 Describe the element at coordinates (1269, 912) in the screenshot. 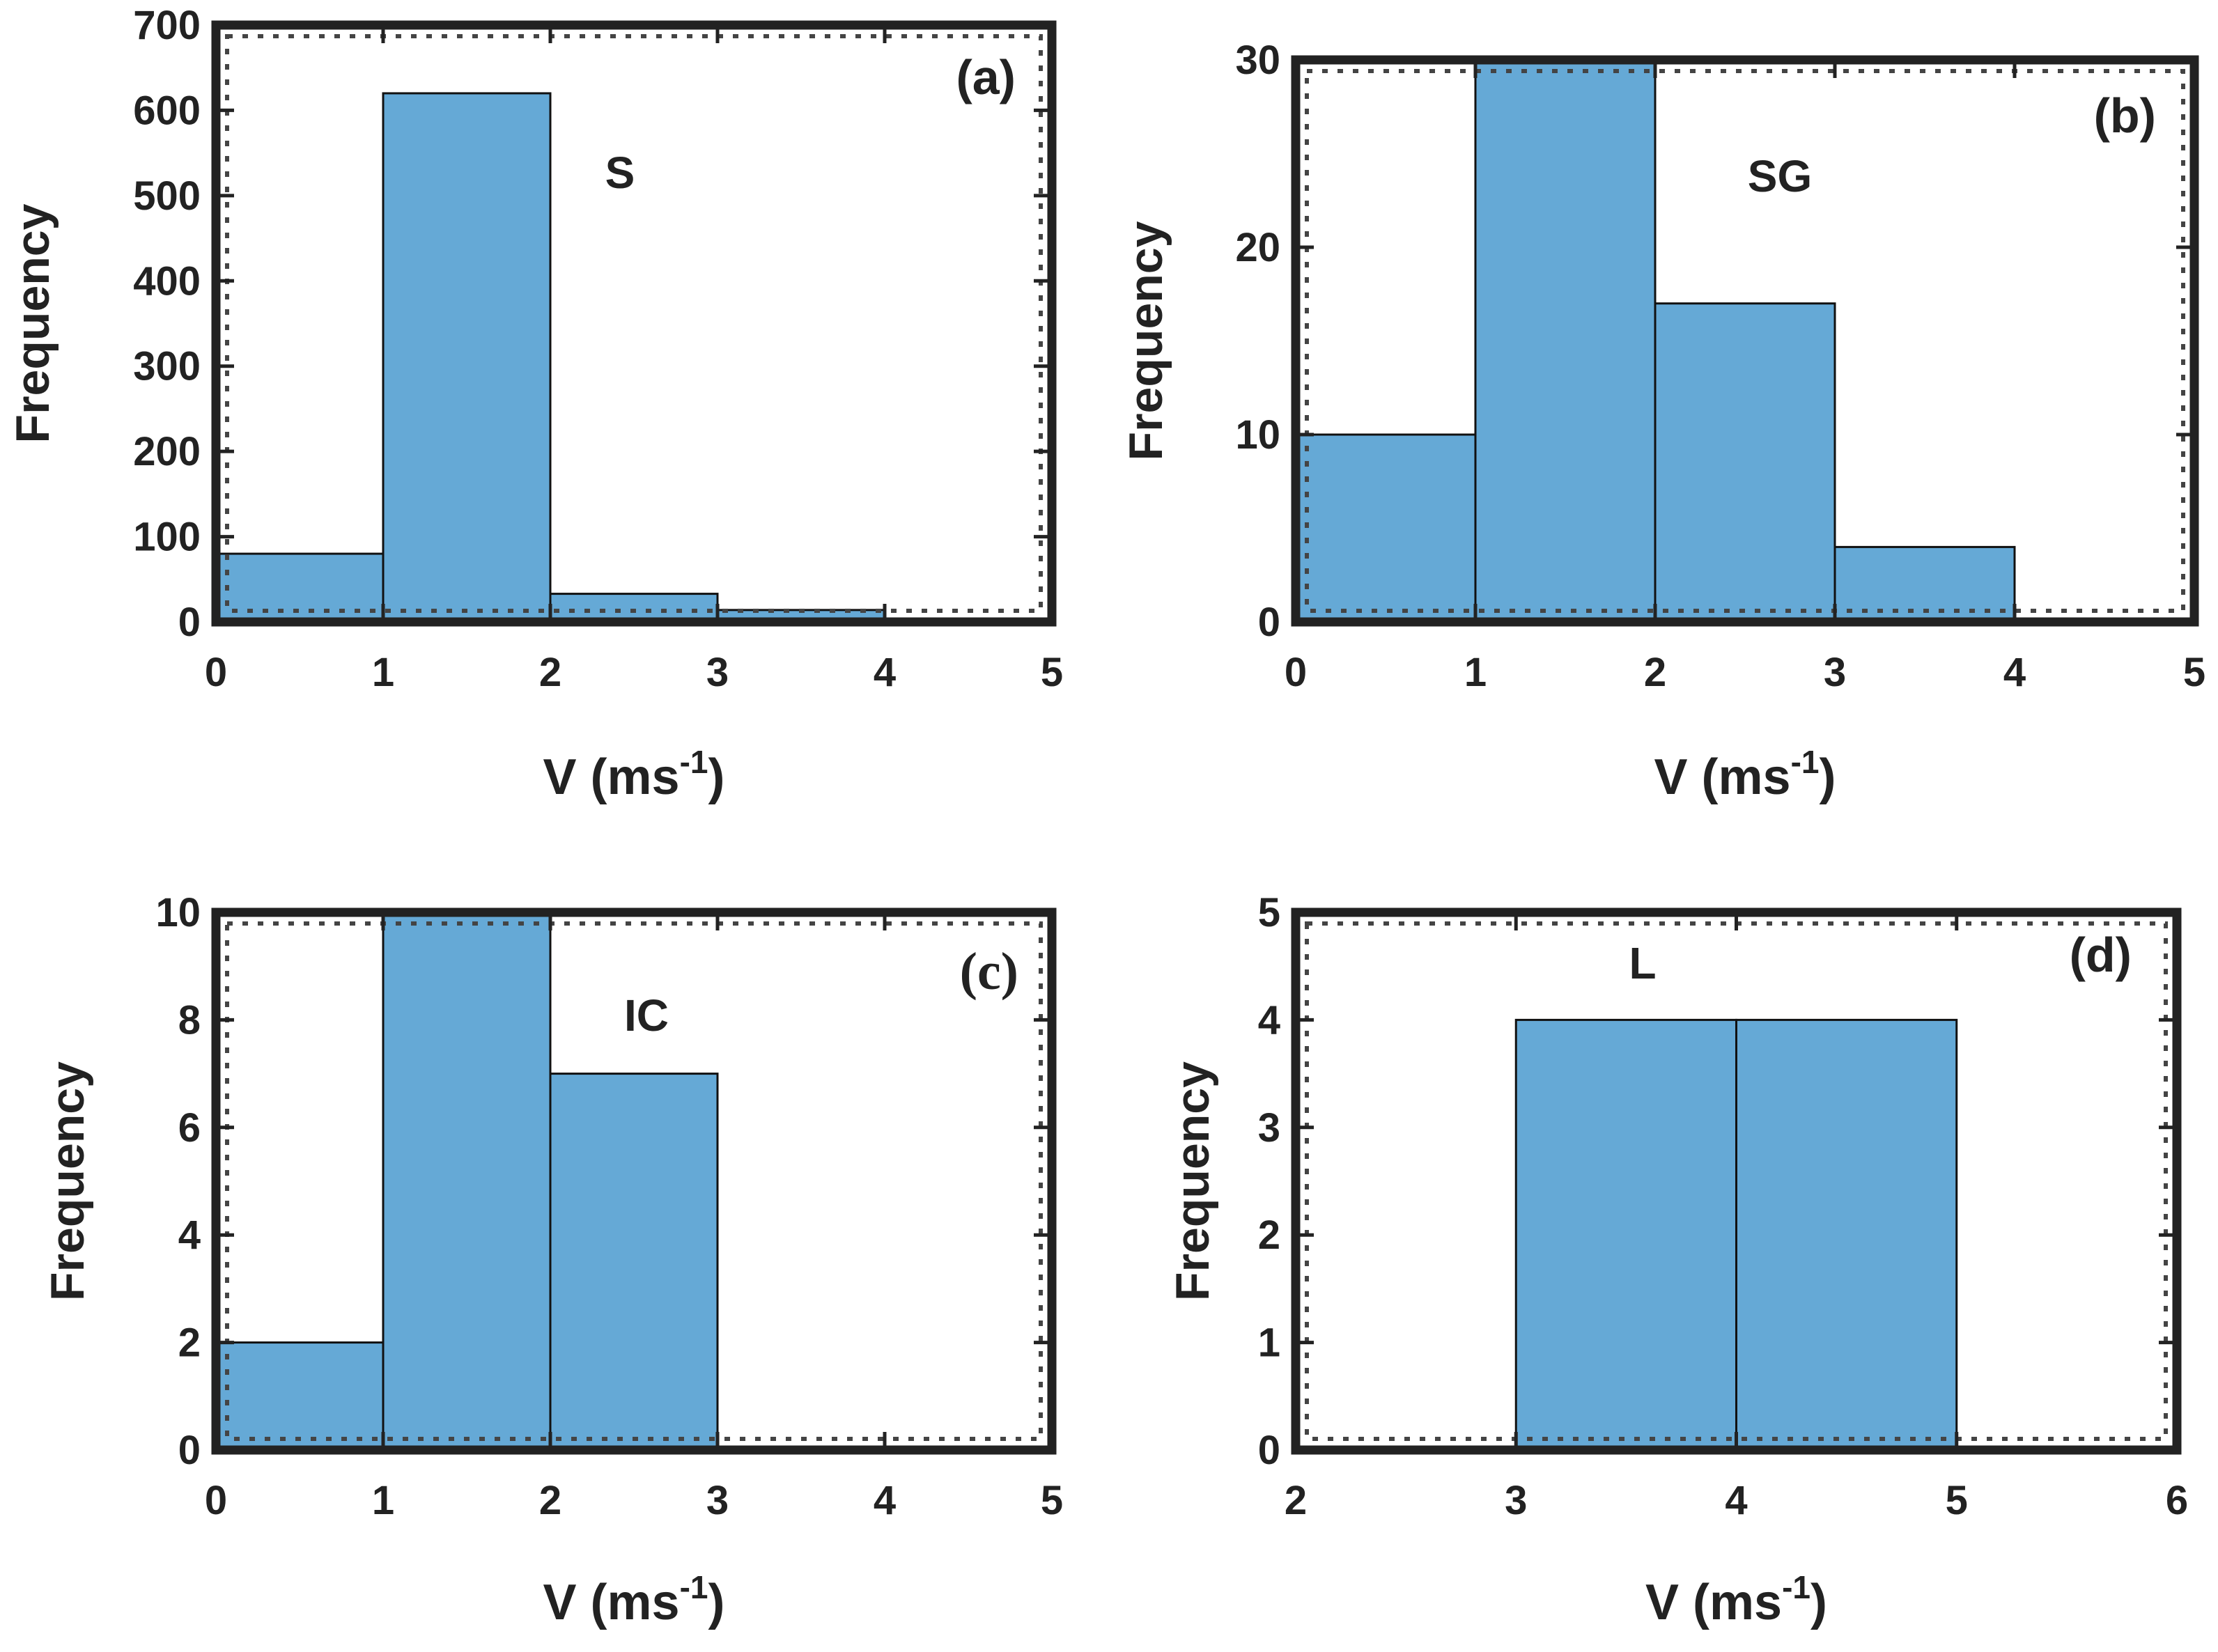

I see `y-tick-label: 5` at that location.